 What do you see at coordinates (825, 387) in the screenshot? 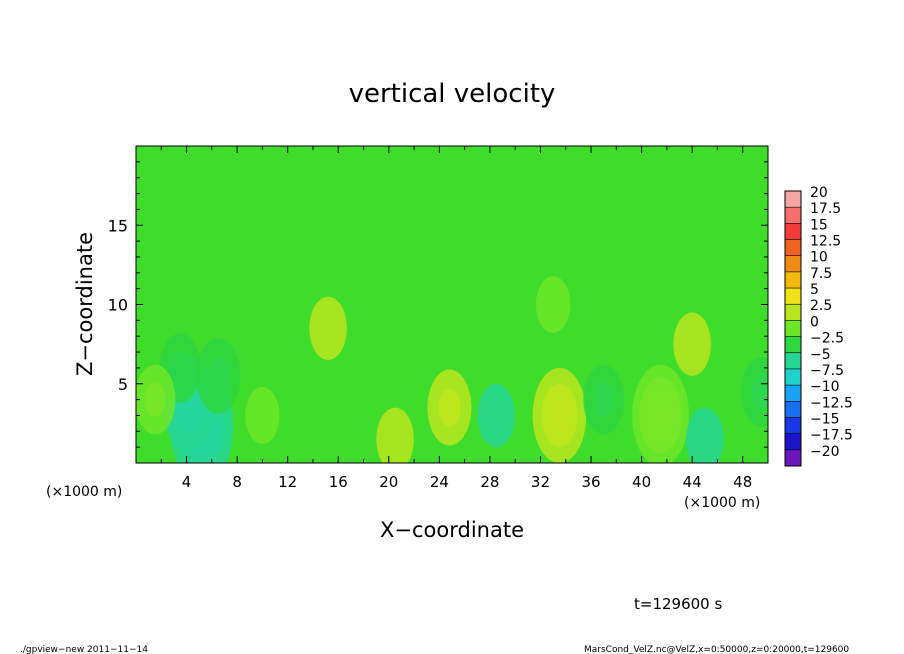
I see `colorbar-label: −10` at bounding box center [825, 387].